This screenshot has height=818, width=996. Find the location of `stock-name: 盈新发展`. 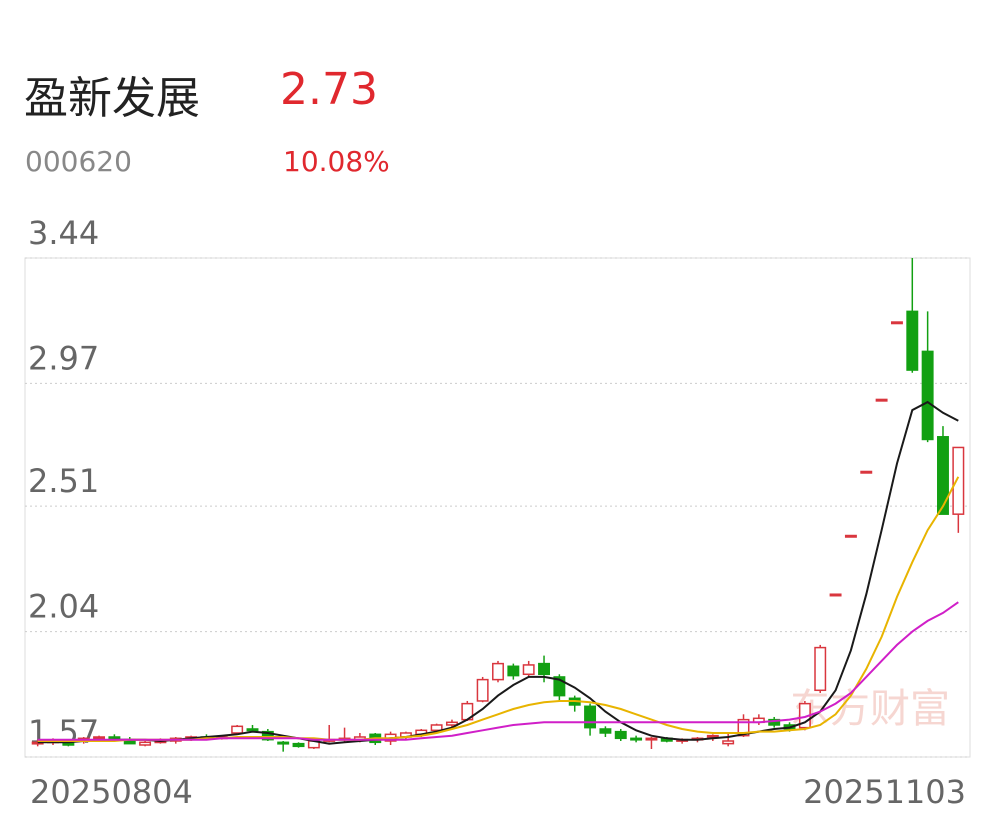

stock-name: 盈新发展 is located at coordinates (112, 98).